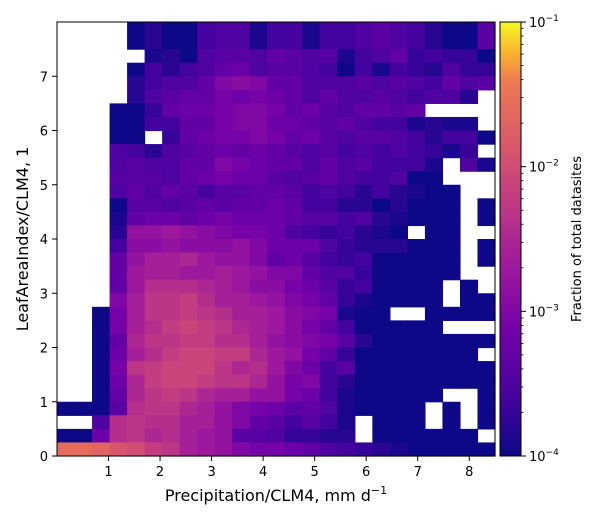  What do you see at coordinates (160, 472) in the screenshot?
I see `x-tick-label: 2` at bounding box center [160, 472].